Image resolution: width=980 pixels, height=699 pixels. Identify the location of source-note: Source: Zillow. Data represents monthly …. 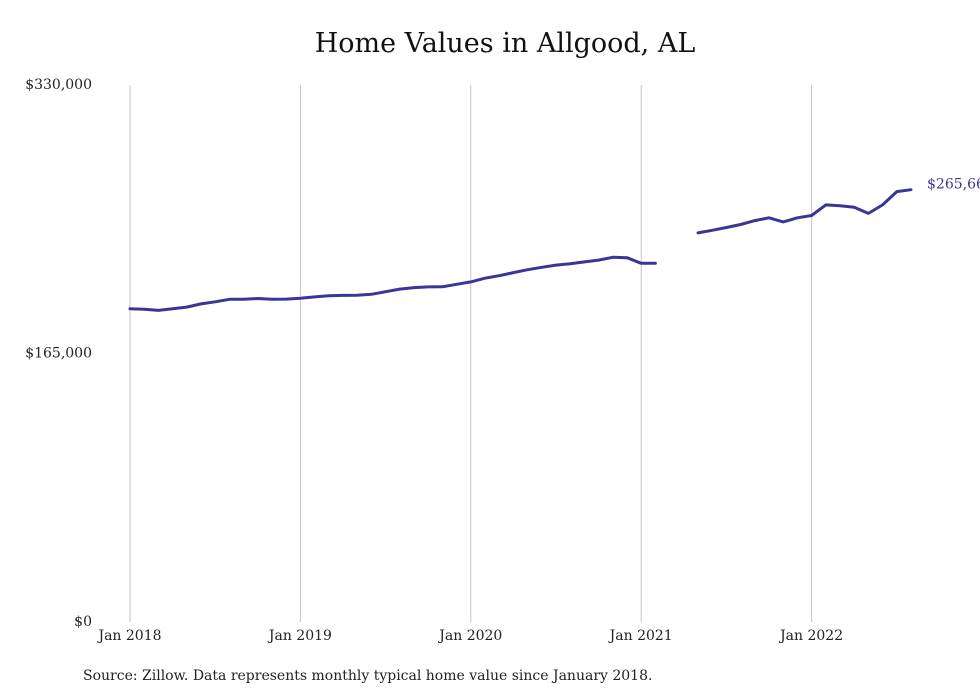
(368, 676).